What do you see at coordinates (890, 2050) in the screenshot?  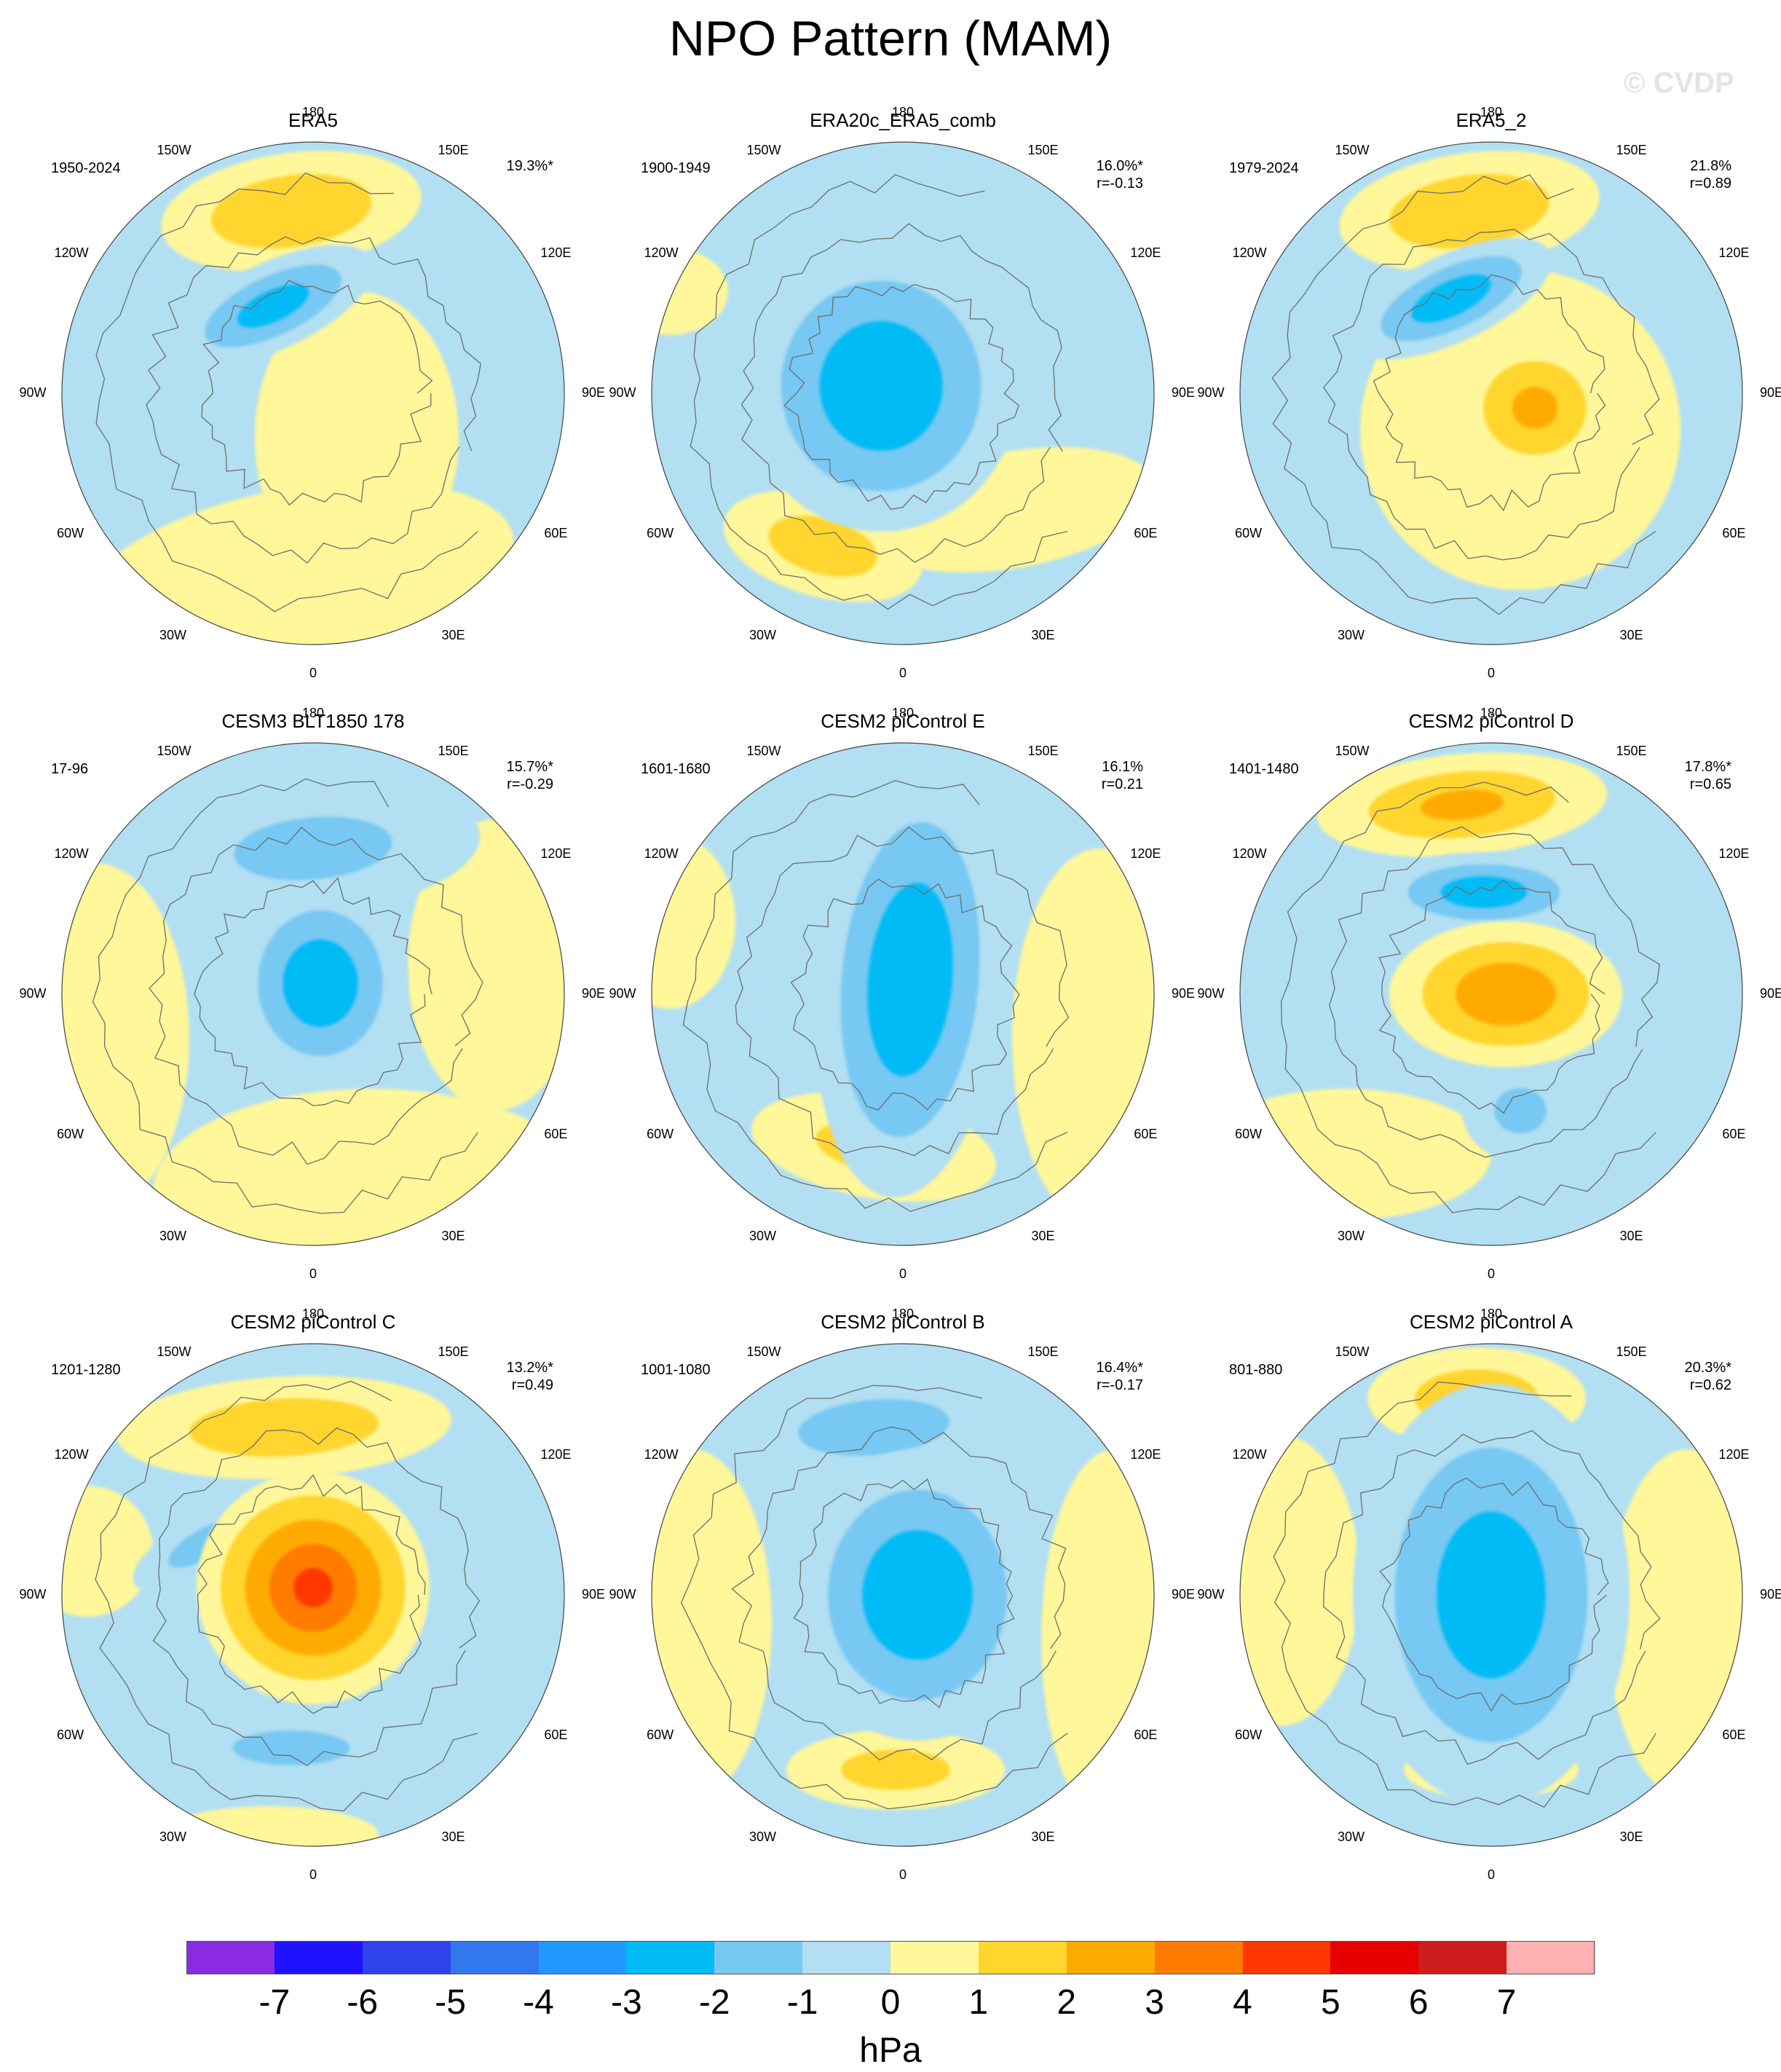 I see `colorbar-units: hPa` at bounding box center [890, 2050].